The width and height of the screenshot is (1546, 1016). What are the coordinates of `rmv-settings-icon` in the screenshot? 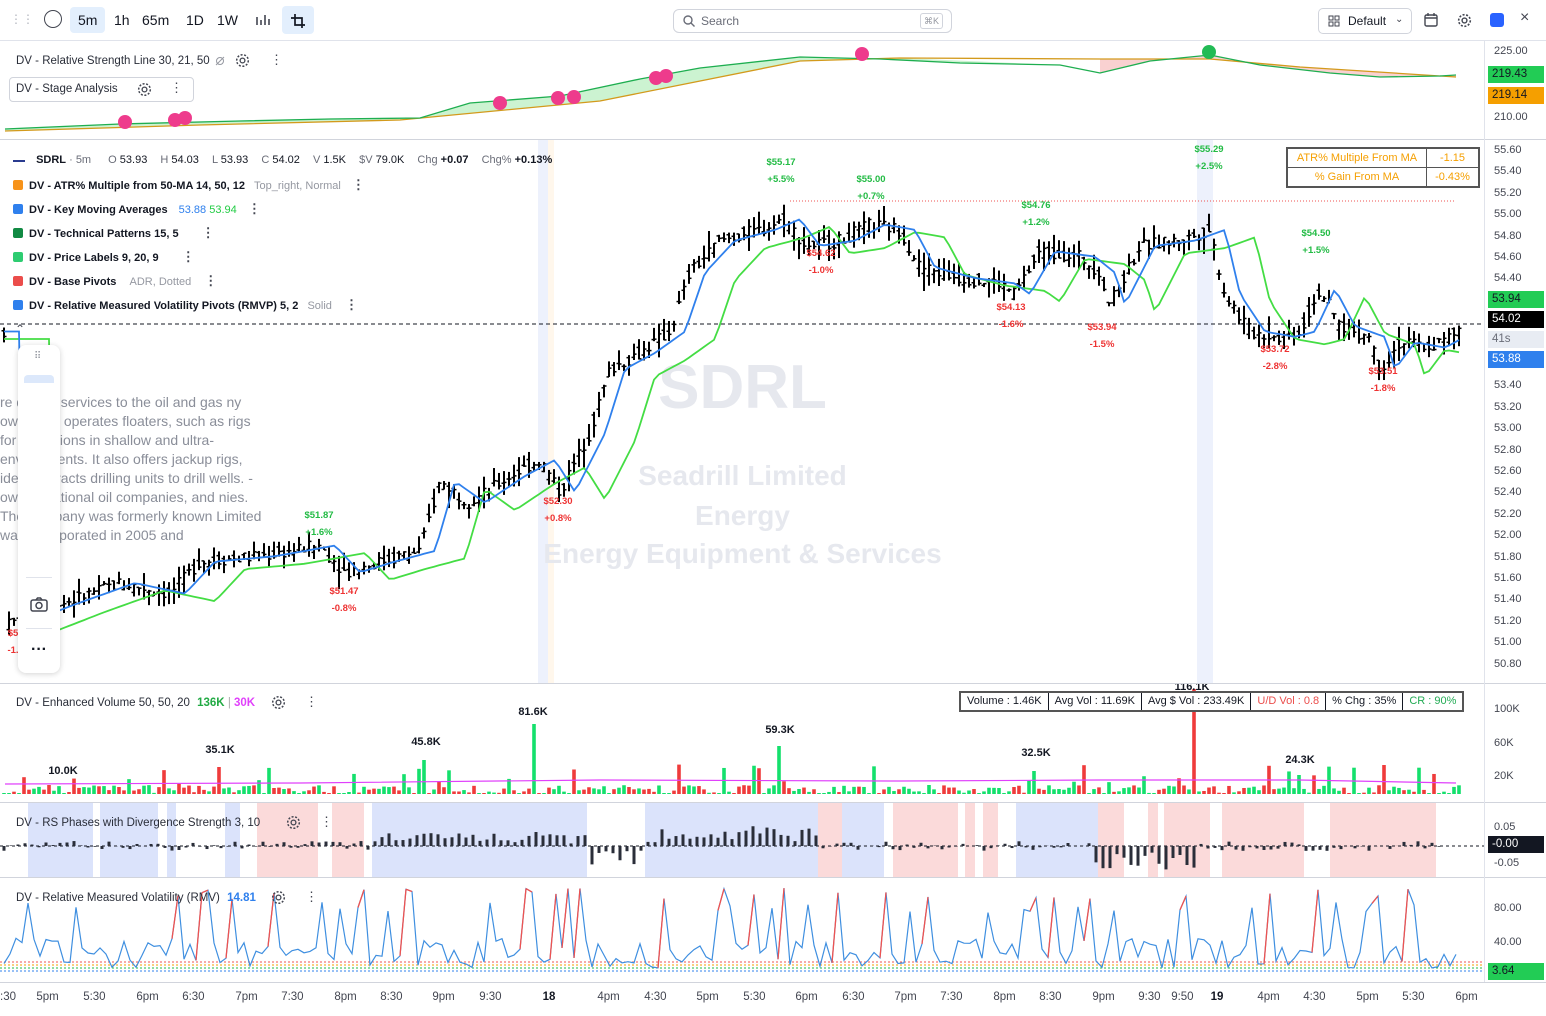 It's located at (278, 897).